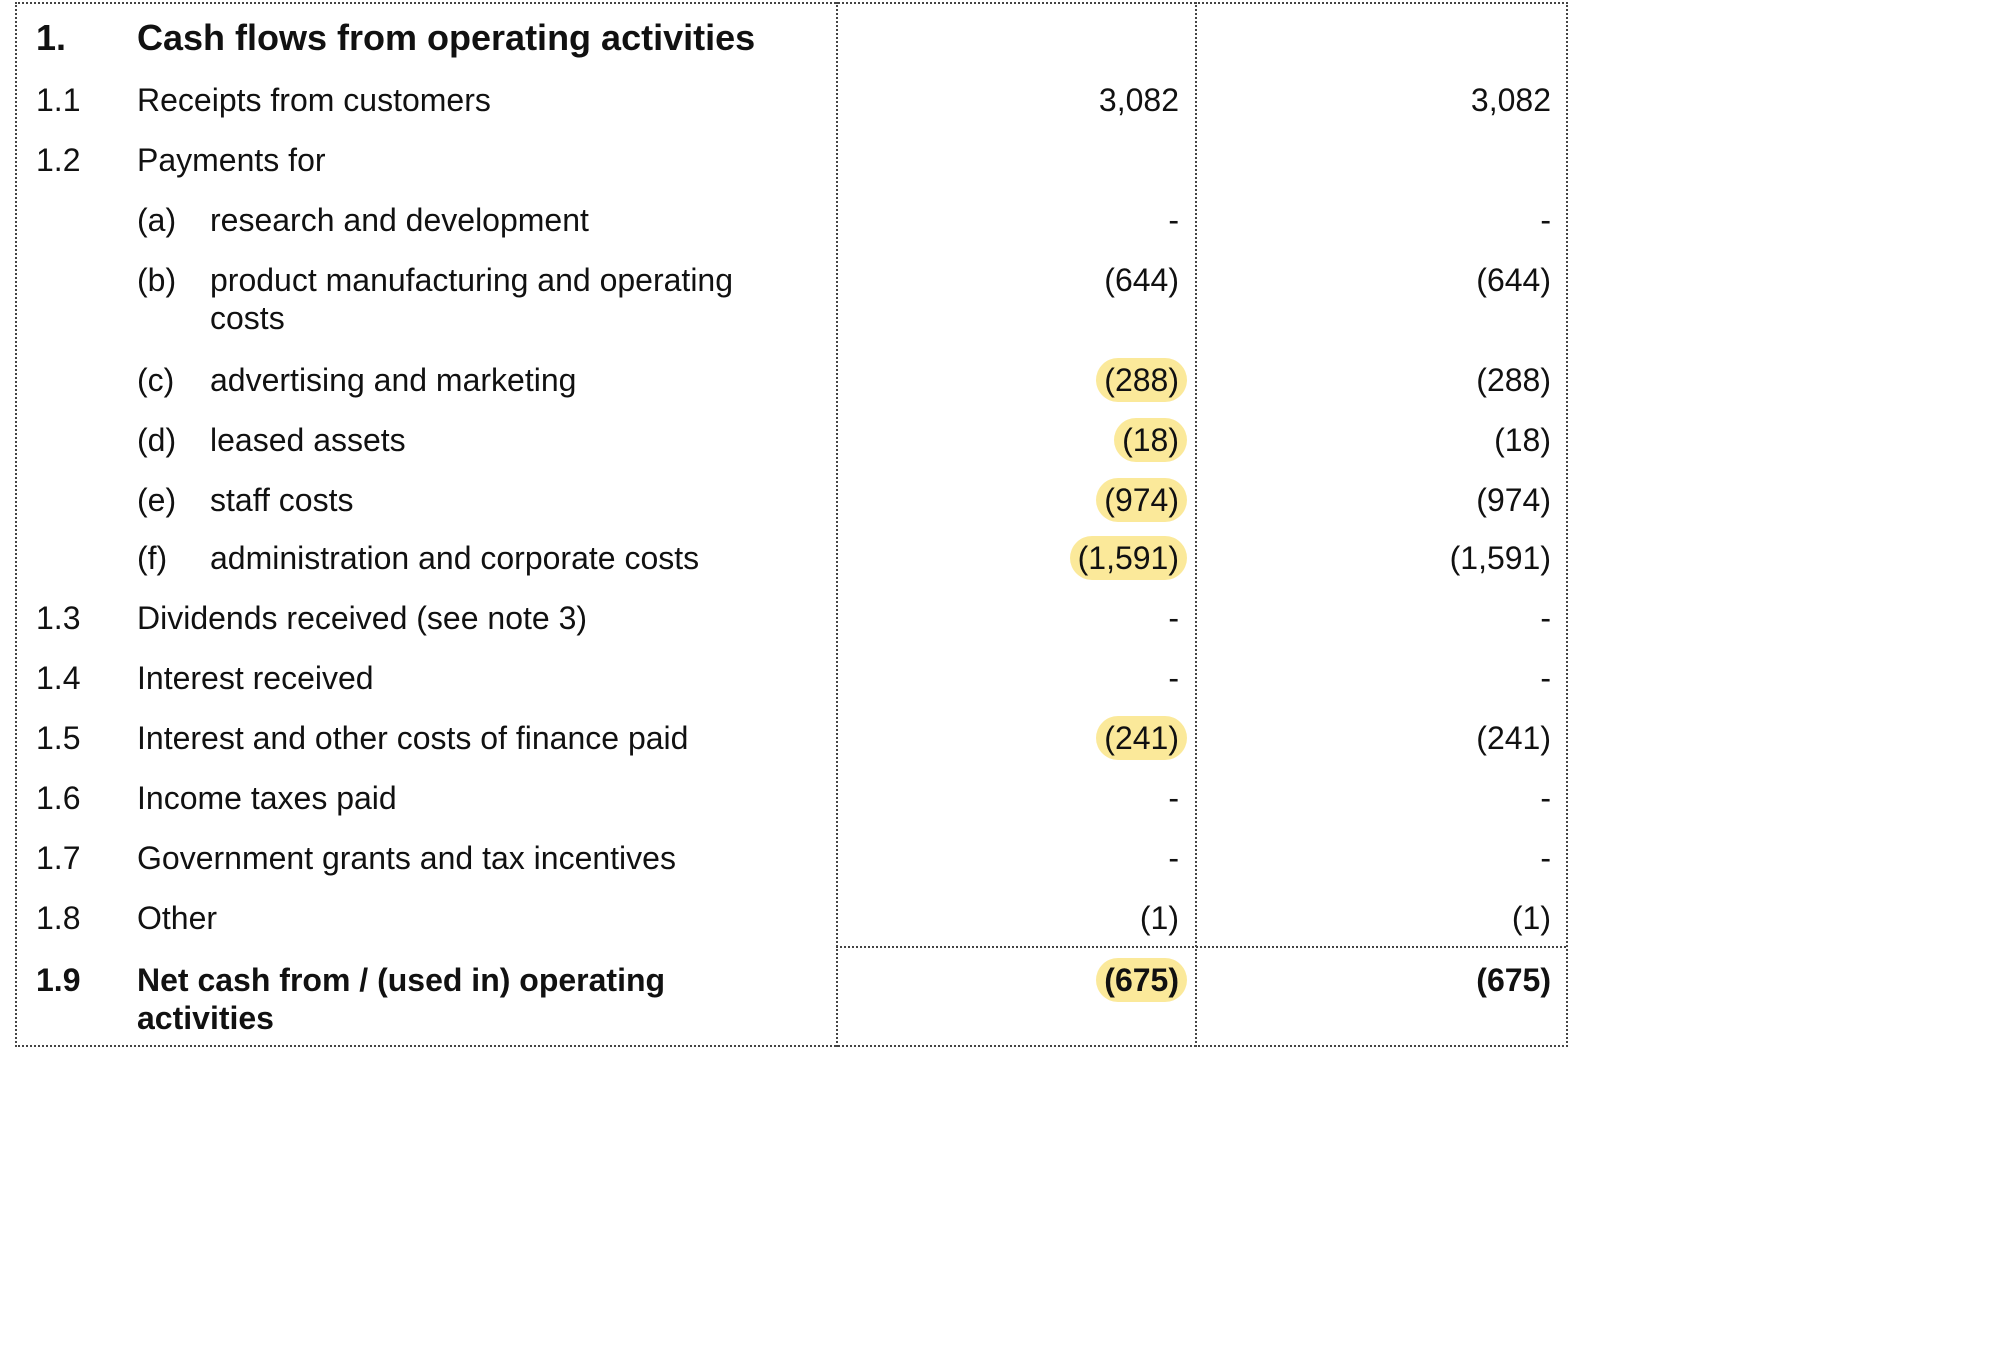  What do you see at coordinates (455, 558) in the screenshot?
I see `row-label: administration and corporate costs` at bounding box center [455, 558].